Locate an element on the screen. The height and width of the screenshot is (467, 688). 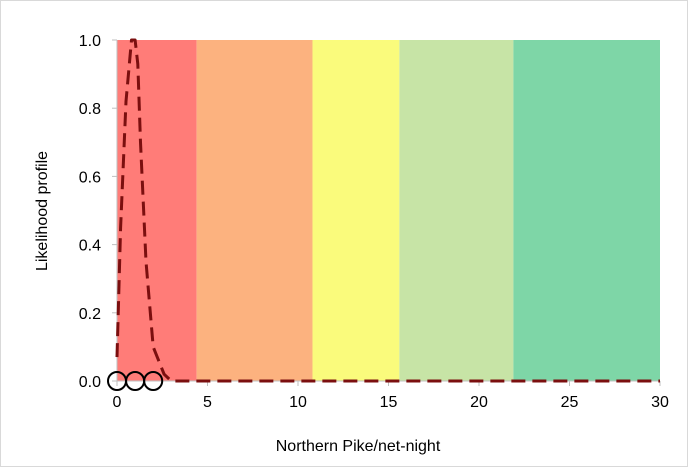
y-tick-label: 0.4 is located at coordinates (90, 246).